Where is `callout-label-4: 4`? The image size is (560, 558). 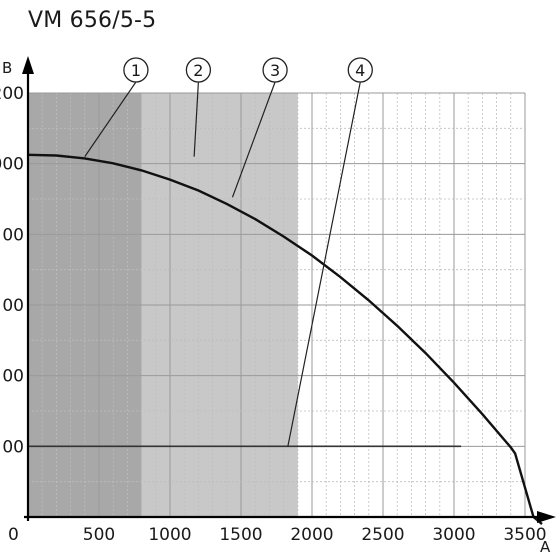
callout-label-4: 4 is located at coordinates (360, 70).